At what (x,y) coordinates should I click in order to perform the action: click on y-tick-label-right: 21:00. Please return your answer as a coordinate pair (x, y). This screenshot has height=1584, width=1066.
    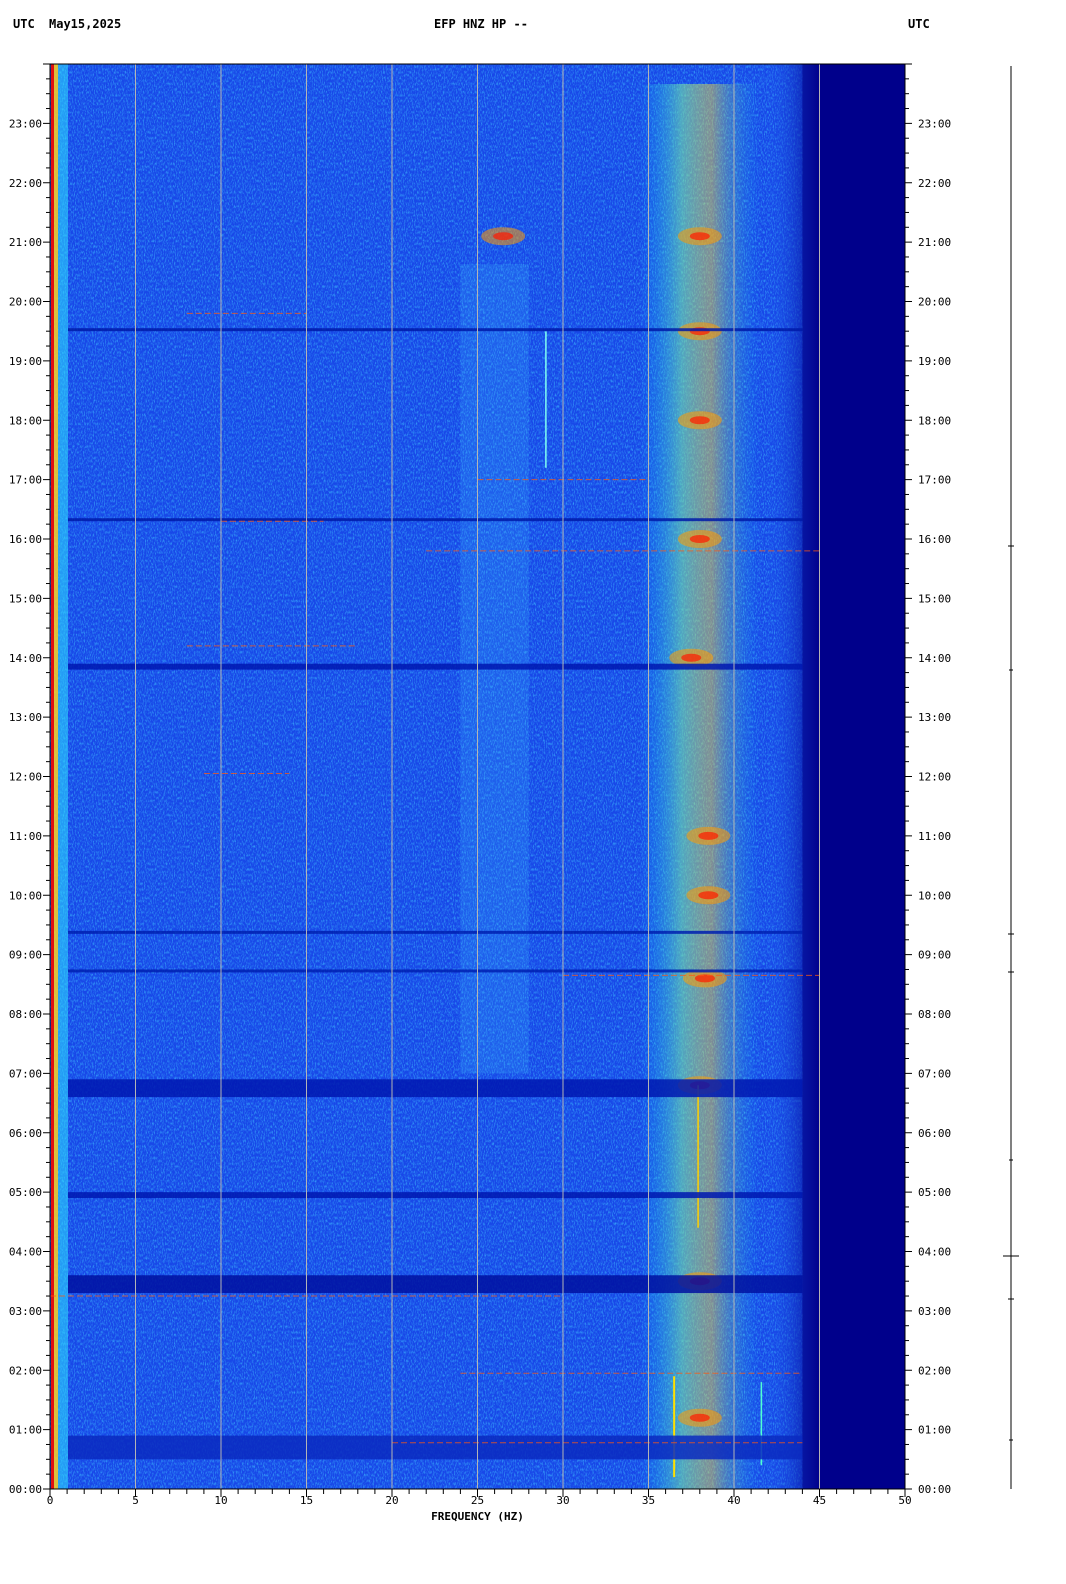
    Looking at the image, I should click on (934, 242).